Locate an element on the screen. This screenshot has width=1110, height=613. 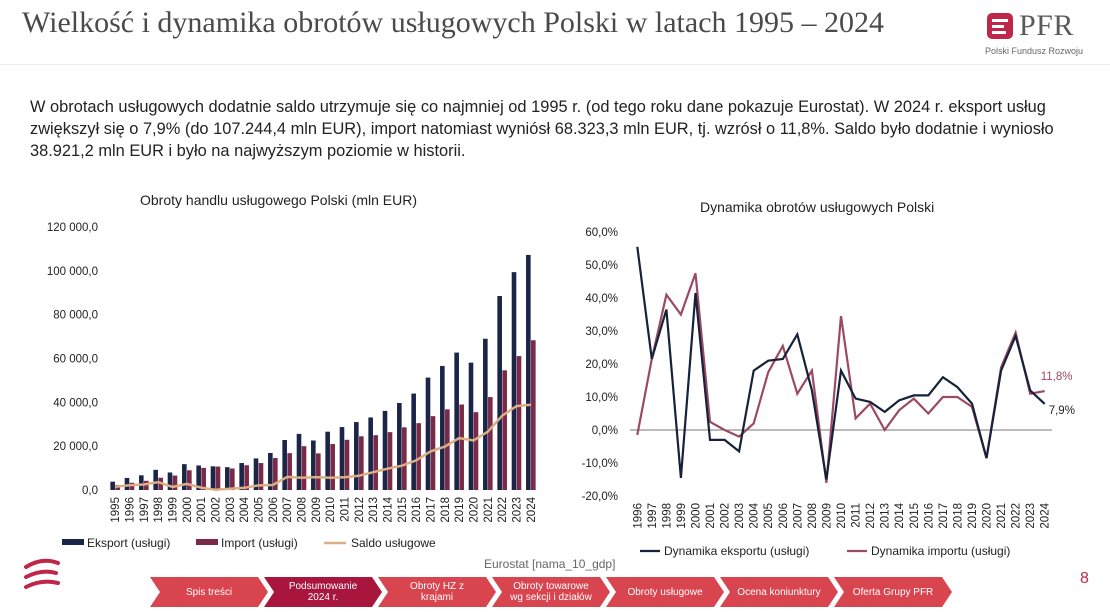
nav-tab-1: Spis treści is located at coordinates (209, 592).